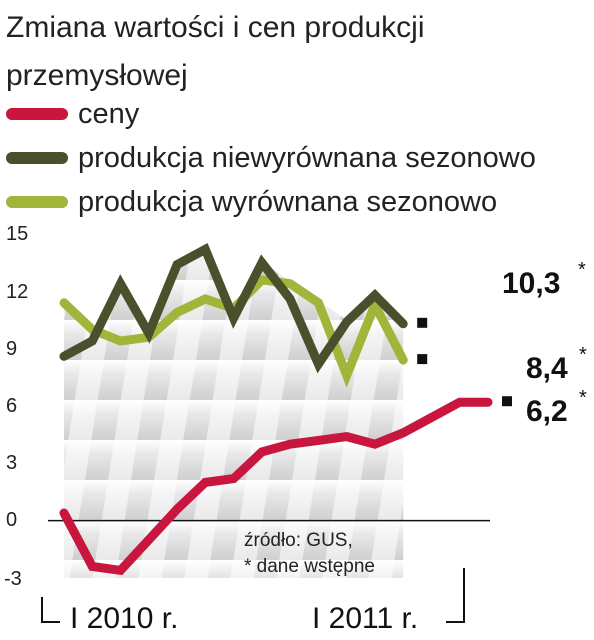  I want to click on end-value-ceny: 6,2, so click(547, 411).